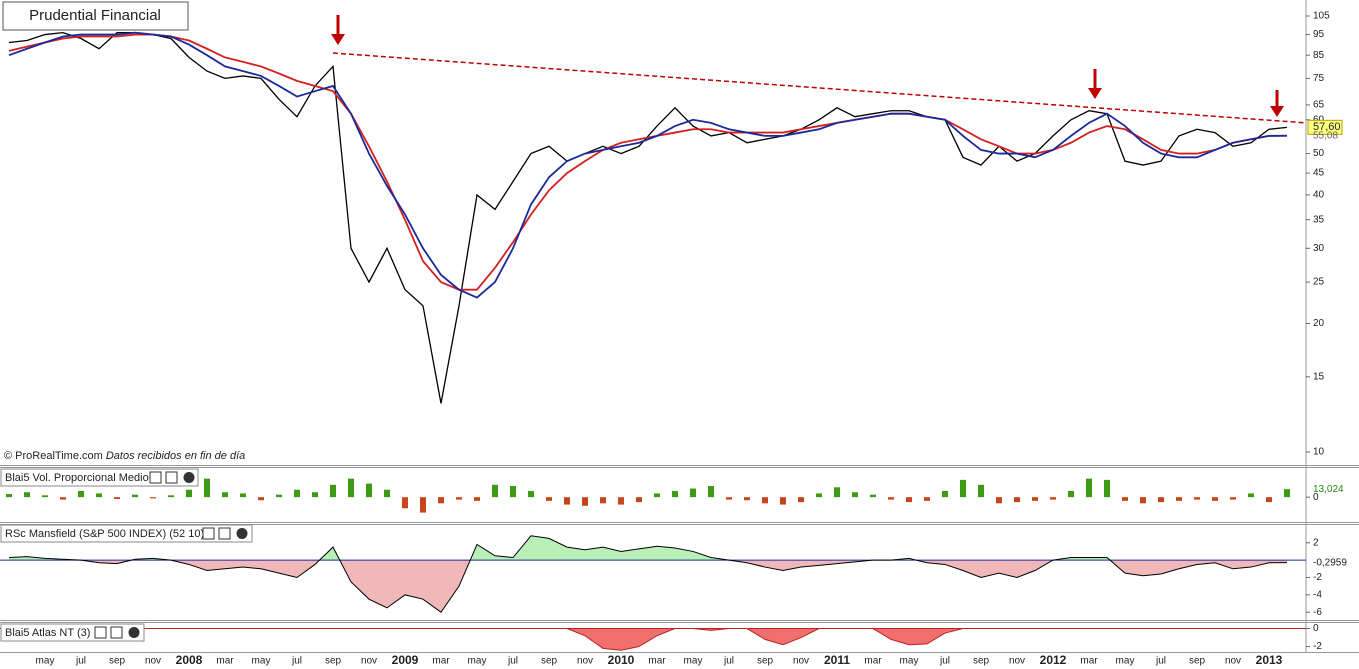  What do you see at coordinates (1317, 577) in the screenshot?
I see `y-tick-label: -2` at bounding box center [1317, 577].